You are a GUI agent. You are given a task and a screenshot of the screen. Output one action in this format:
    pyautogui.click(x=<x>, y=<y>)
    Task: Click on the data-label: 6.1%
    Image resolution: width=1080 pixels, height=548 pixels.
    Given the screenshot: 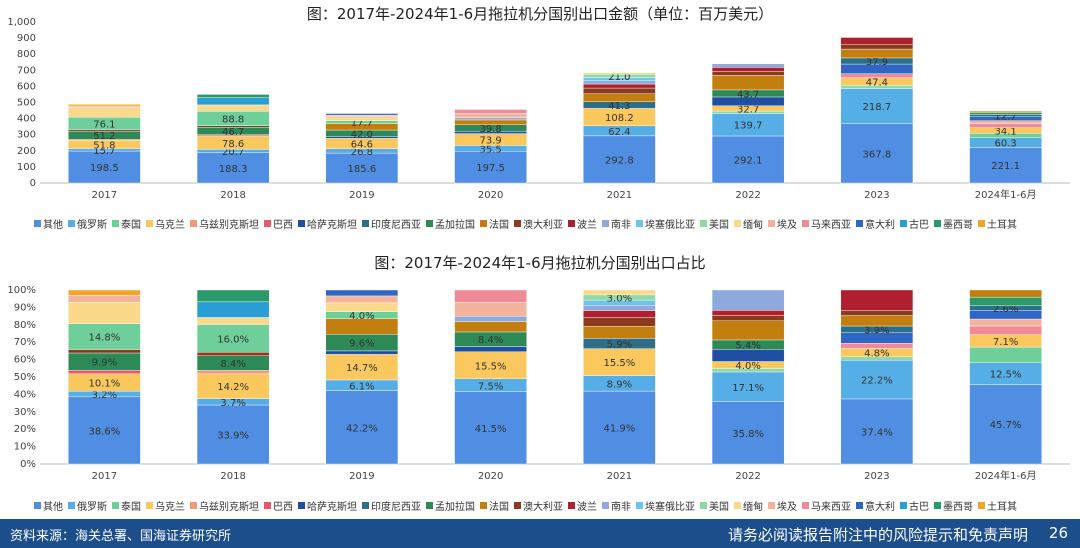 What is the action you would take?
    pyautogui.click(x=361, y=386)
    